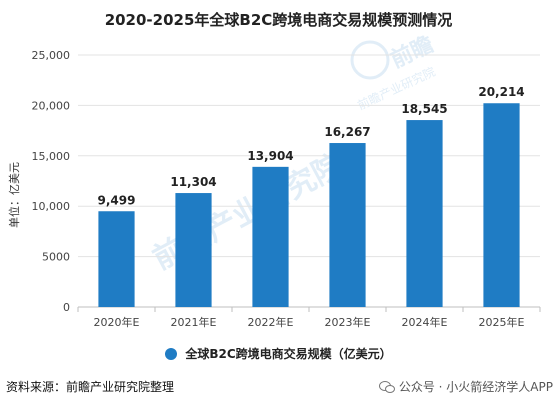  Describe the element at coordinates (51, 156) in the screenshot. I see `y-tick-label: 15,000` at that location.